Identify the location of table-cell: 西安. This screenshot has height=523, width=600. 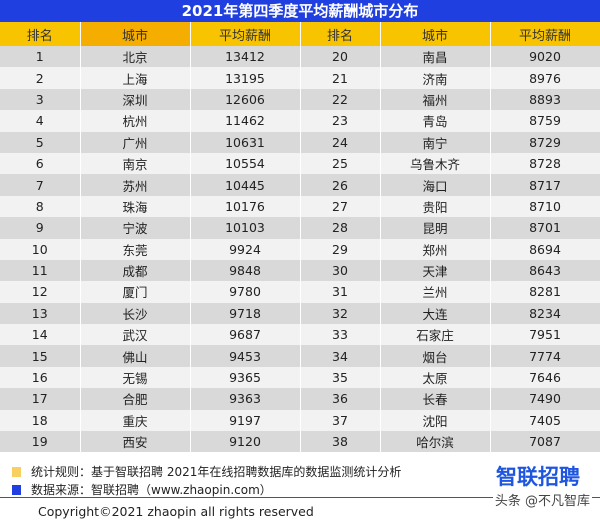
(135, 442).